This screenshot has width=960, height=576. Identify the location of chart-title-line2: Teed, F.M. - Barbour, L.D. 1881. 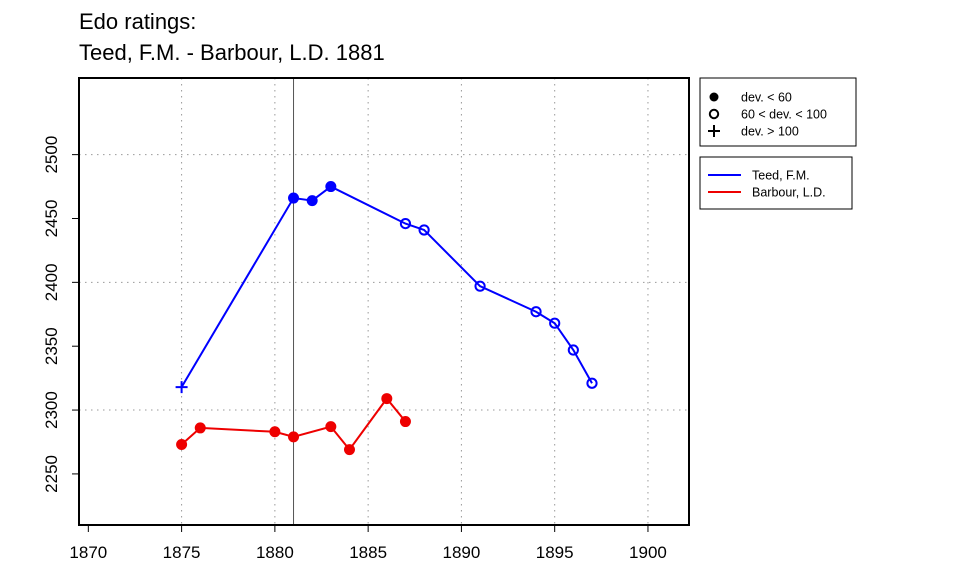
(232, 52).